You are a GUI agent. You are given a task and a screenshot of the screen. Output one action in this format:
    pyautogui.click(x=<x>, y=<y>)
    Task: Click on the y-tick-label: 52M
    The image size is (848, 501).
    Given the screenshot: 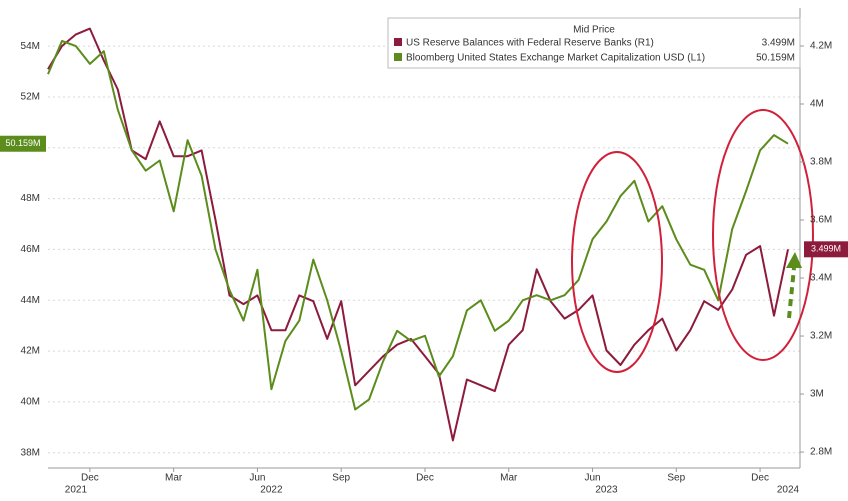 What is the action you would take?
    pyautogui.click(x=30, y=97)
    